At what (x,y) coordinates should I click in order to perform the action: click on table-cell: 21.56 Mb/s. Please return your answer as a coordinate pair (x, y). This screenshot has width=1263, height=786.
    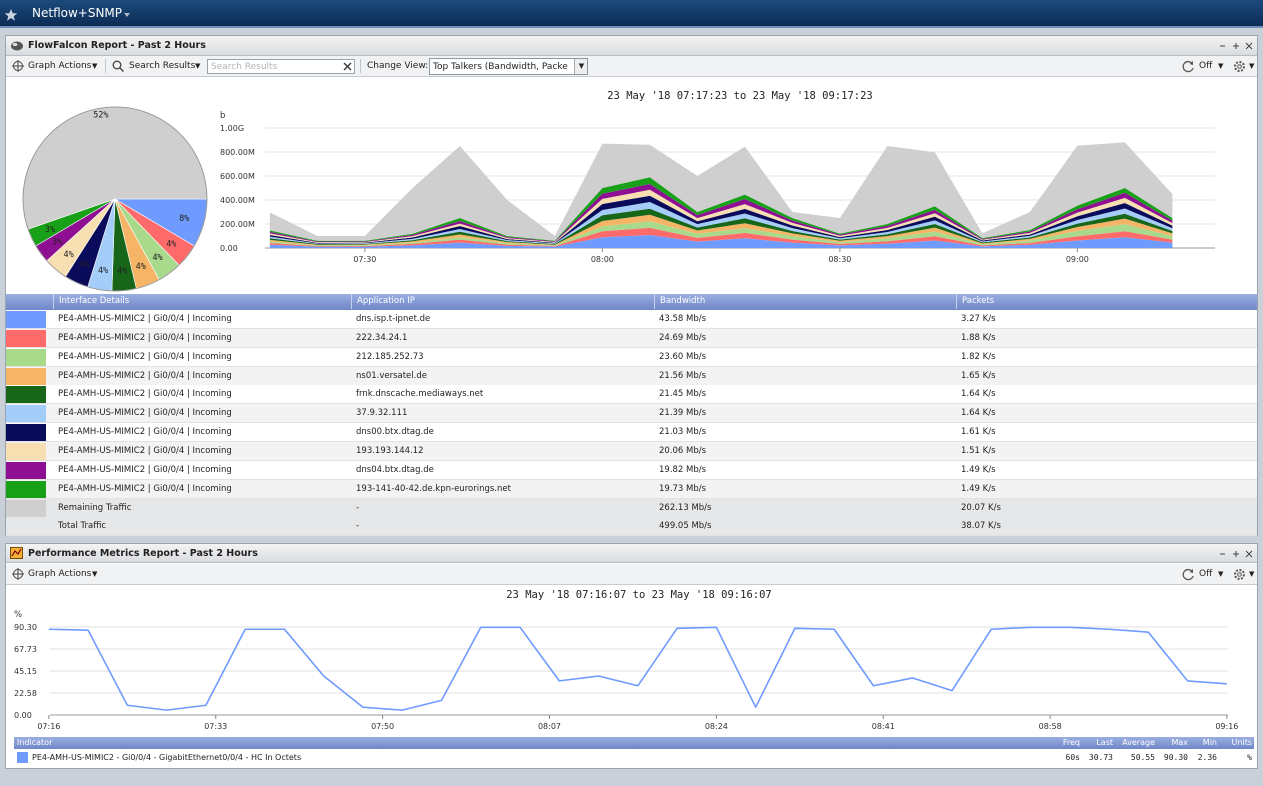
    Looking at the image, I should click on (683, 375).